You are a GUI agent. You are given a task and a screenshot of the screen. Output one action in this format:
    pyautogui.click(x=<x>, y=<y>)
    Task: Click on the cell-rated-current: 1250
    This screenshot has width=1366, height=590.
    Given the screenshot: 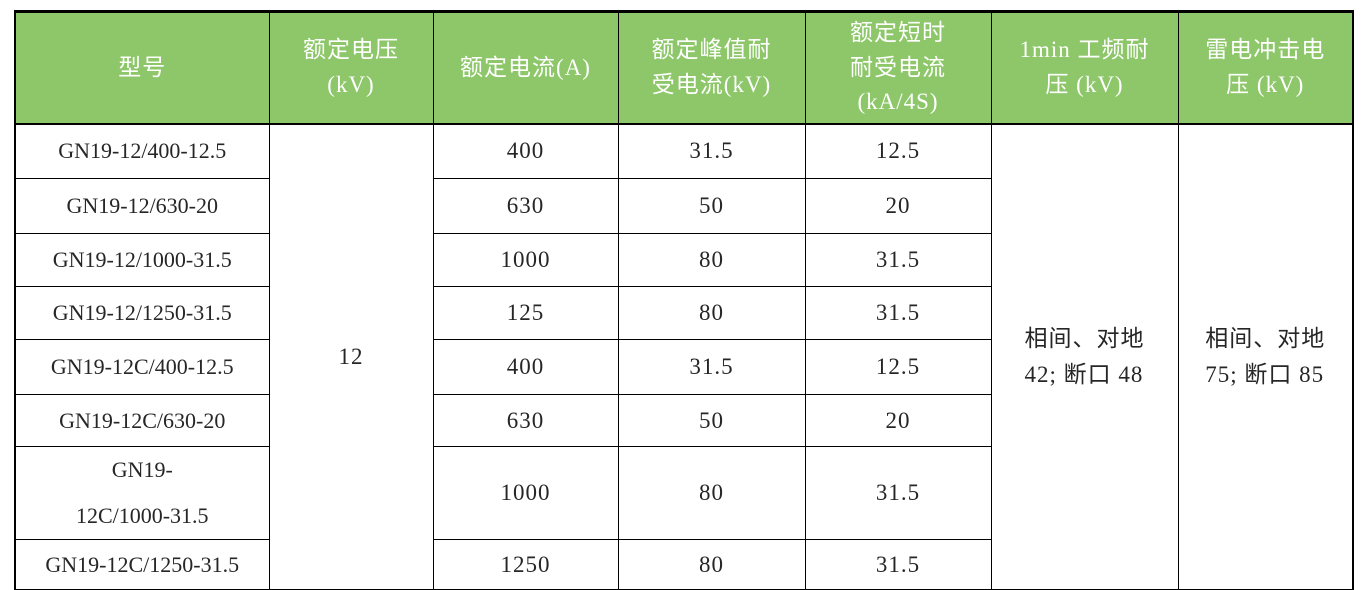 What is the action you would take?
    pyautogui.click(x=525, y=564)
    